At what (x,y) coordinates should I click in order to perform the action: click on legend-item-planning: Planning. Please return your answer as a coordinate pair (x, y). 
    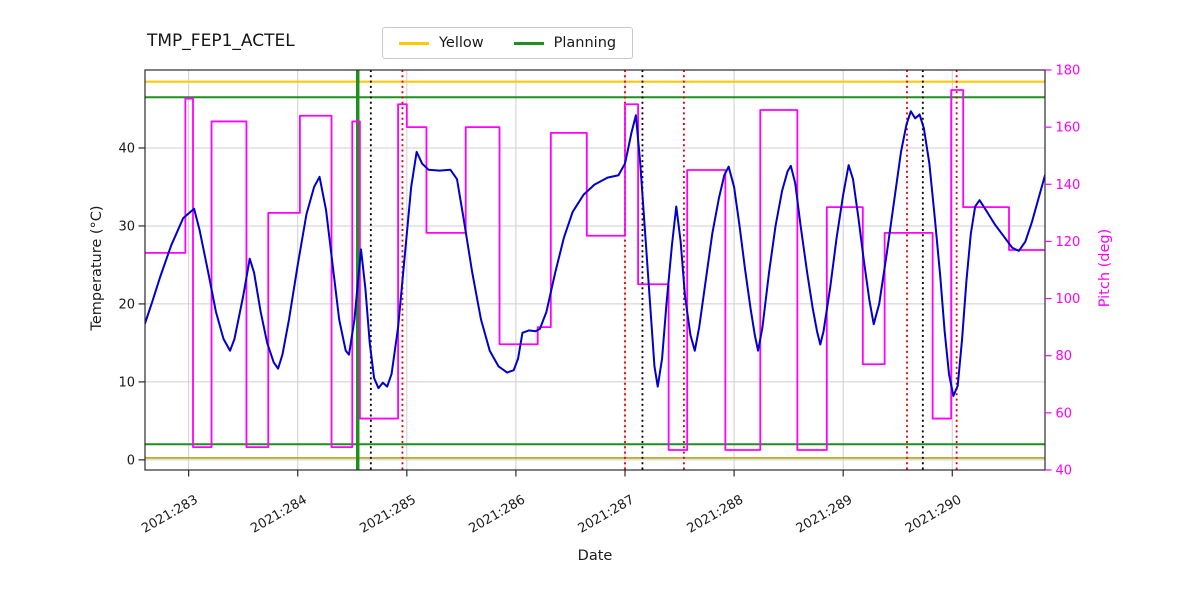
    Looking at the image, I should click on (565, 43).